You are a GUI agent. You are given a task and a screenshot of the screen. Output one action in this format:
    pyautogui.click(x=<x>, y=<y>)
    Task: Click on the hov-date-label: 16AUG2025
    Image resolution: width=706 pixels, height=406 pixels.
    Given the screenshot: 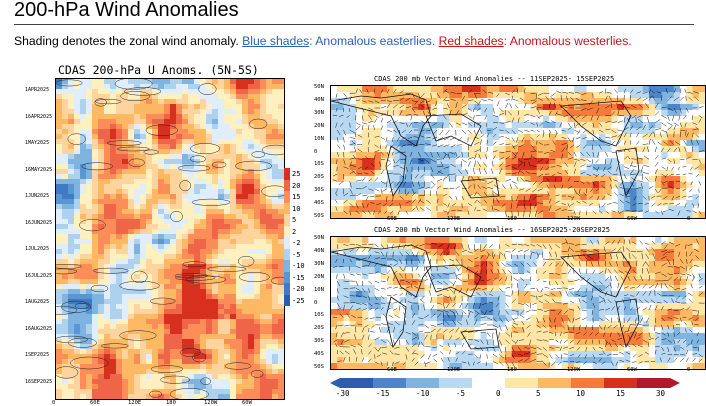 What is the action you would take?
    pyautogui.click(x=39, y=328)
    